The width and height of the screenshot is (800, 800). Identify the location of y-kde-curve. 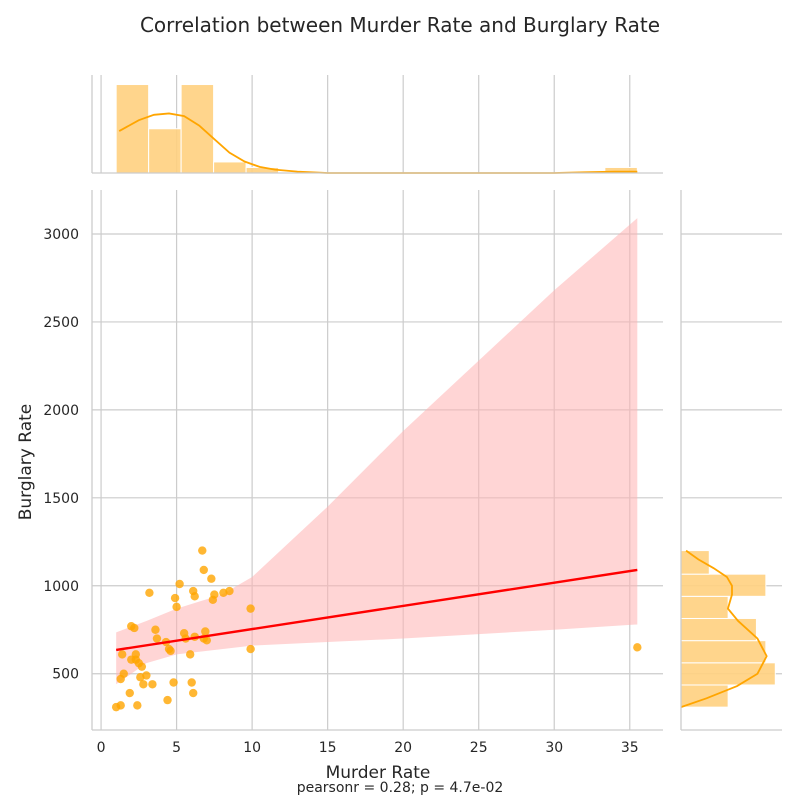
(724, 628).